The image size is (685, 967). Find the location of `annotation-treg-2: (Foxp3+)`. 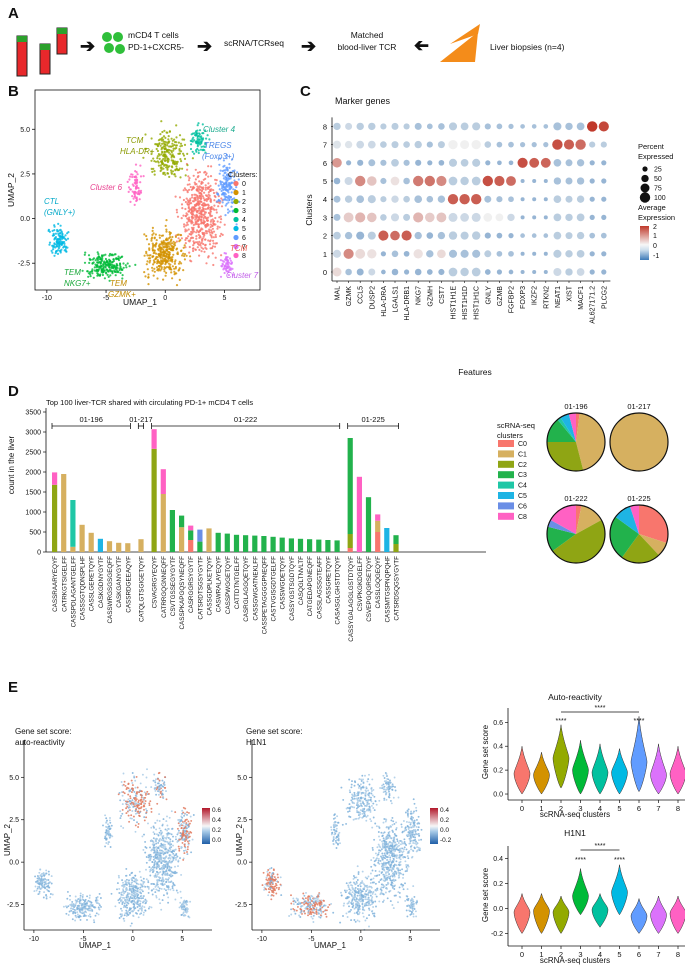

annotation-treg-2: (Foxp3+) is located at coordinates (218, 156).